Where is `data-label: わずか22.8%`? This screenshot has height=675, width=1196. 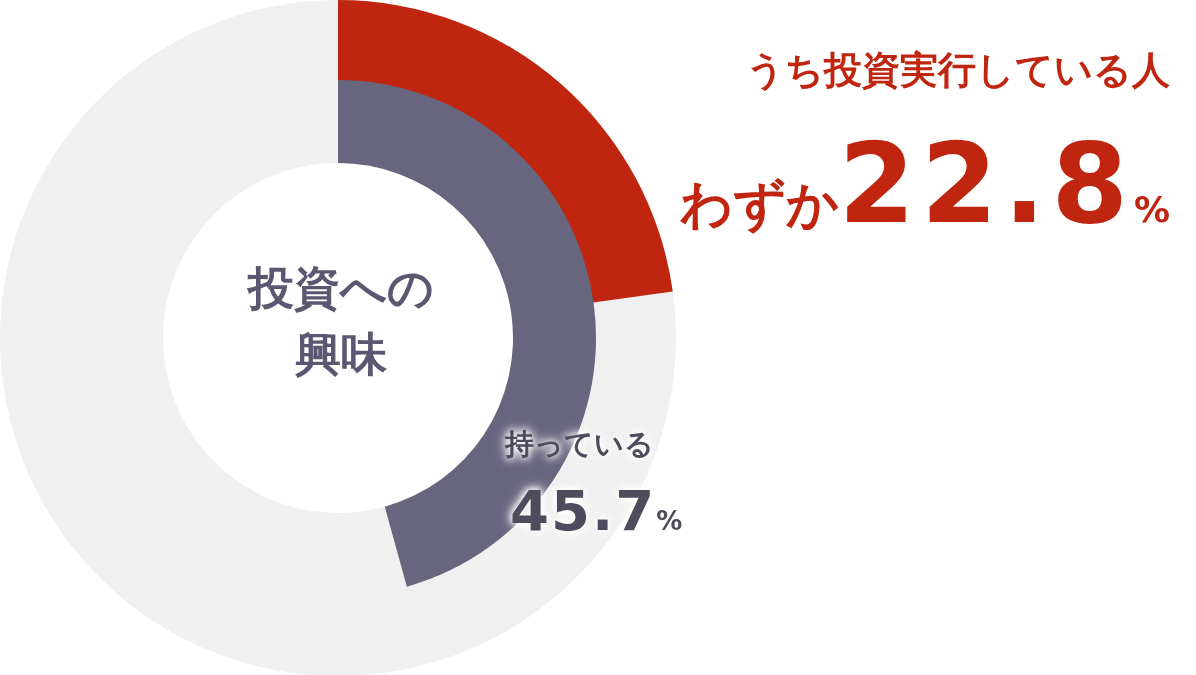 data-label: わずか22.8% is located at coordinates (924, 184).